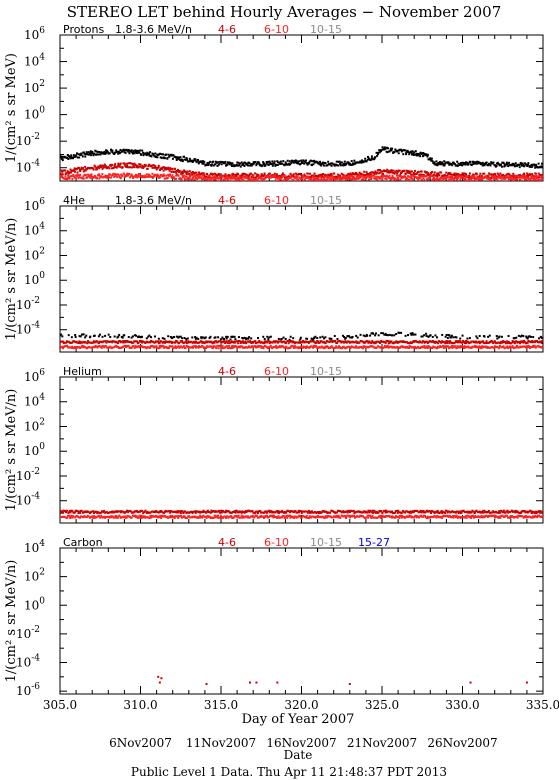 The width and height of the screenshot is (559, 780). Describe the element at coordinates (60, 705) in the screenshot. I see `x-tick-label: 305.0` at that location.